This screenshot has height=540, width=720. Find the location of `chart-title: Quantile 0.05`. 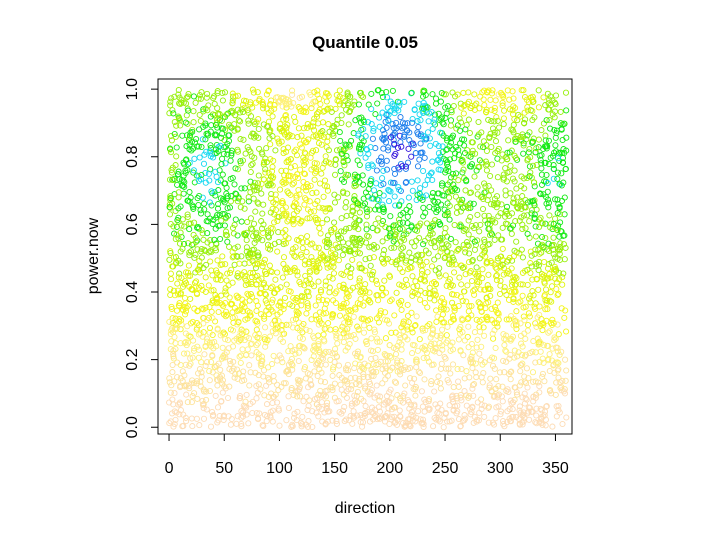

chart-title: Quantile 0.05 is located at coordinates (365, 42).